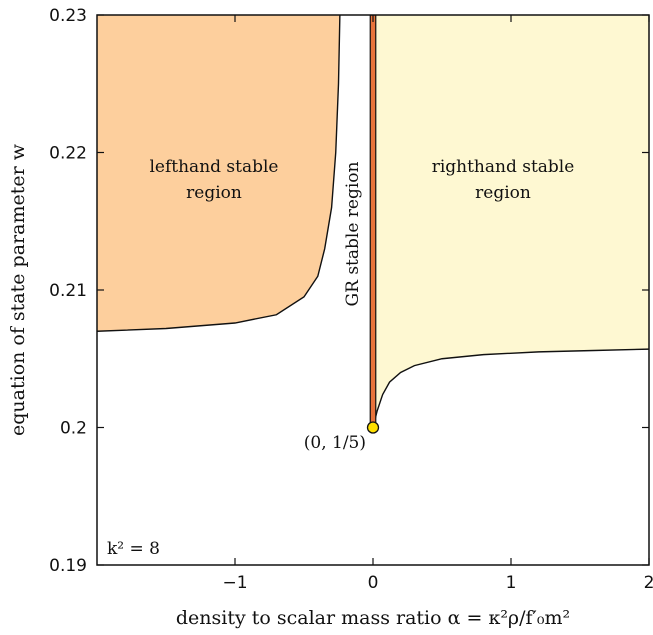 The width and height of the screenshot is (653, 635). What do you see at coordinates (373, 222) in the screenshot?
I see `gr-stable-strip` at bounding box center [373, 222].